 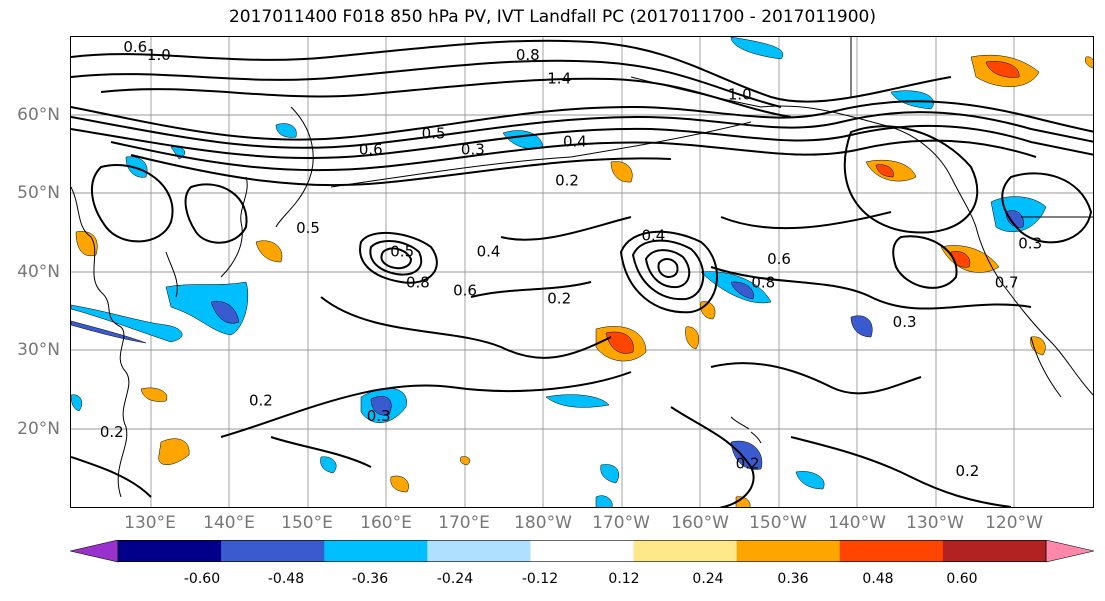 I want to click on lon-label-180w: 180°W, so click(x=543, y=523).